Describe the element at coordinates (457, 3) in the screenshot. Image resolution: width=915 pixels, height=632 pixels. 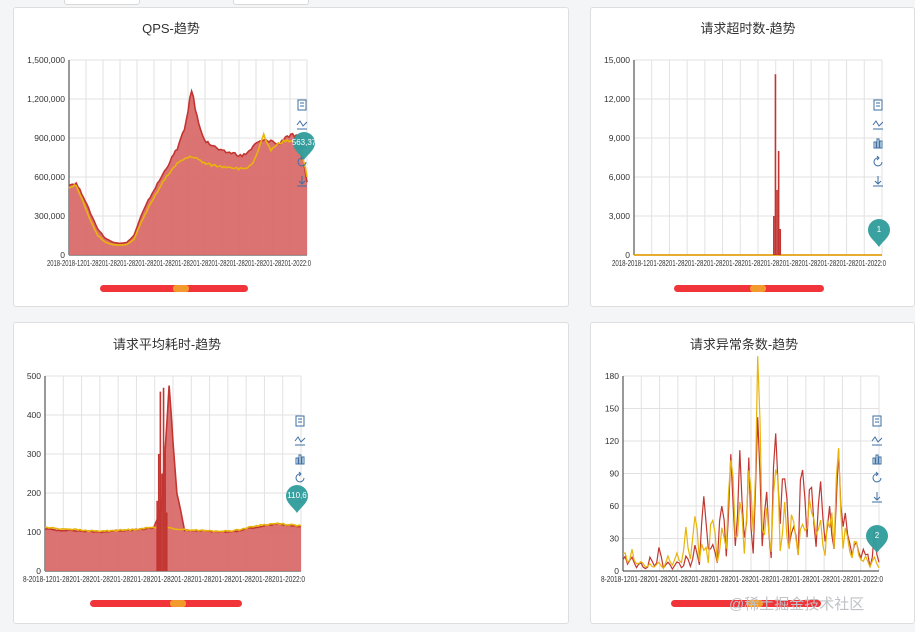
I see `top-controls` at that location.